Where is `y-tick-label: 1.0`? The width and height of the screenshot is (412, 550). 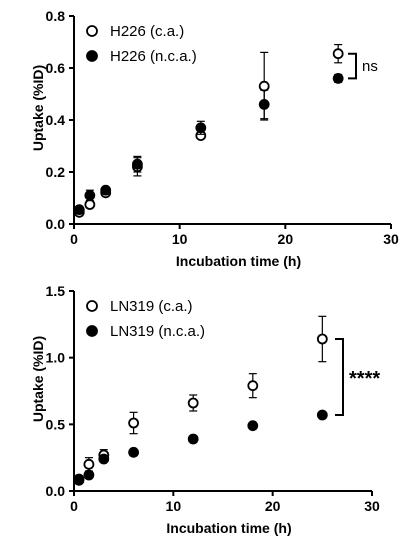
y-tick-label: 1.0 is located at coordinates (56, 358).